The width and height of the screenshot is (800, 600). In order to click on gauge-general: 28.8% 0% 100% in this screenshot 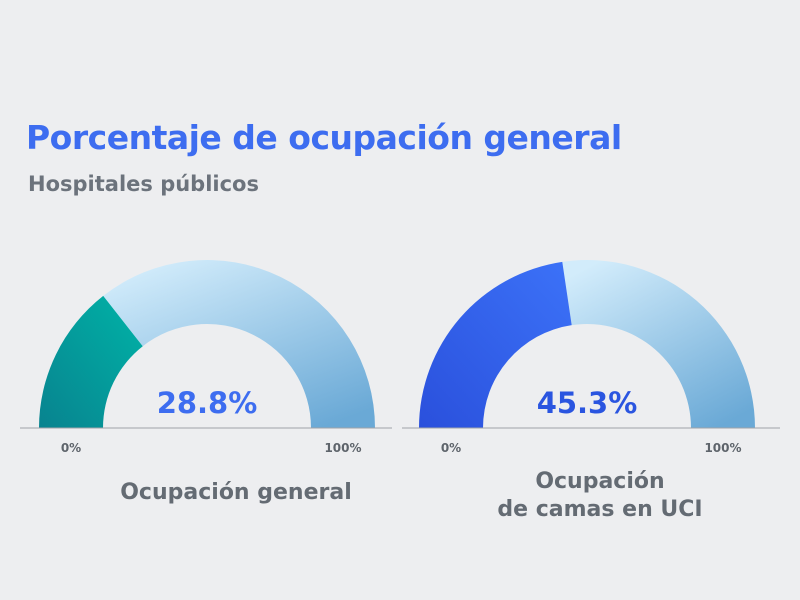, I will do `click(207, 357)`.